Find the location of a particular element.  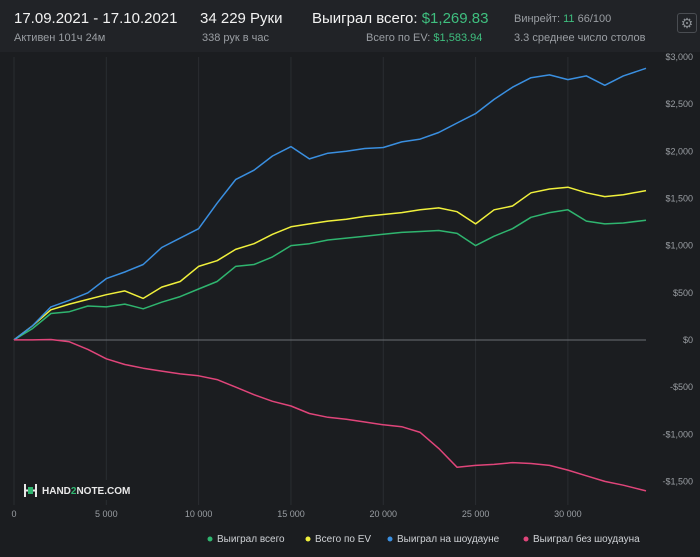

active-time: Активен 101ч 24м is located at coordinates (60, 38).